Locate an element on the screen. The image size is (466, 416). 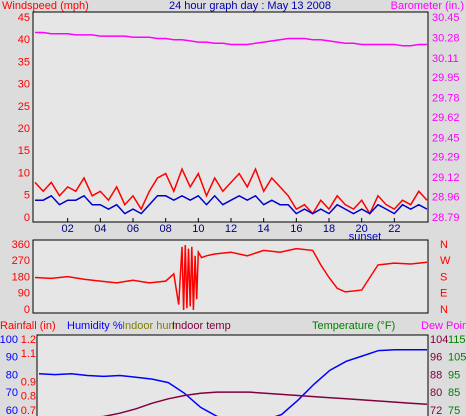
y-tick-label: 270 is located at coordinates (21, 261).